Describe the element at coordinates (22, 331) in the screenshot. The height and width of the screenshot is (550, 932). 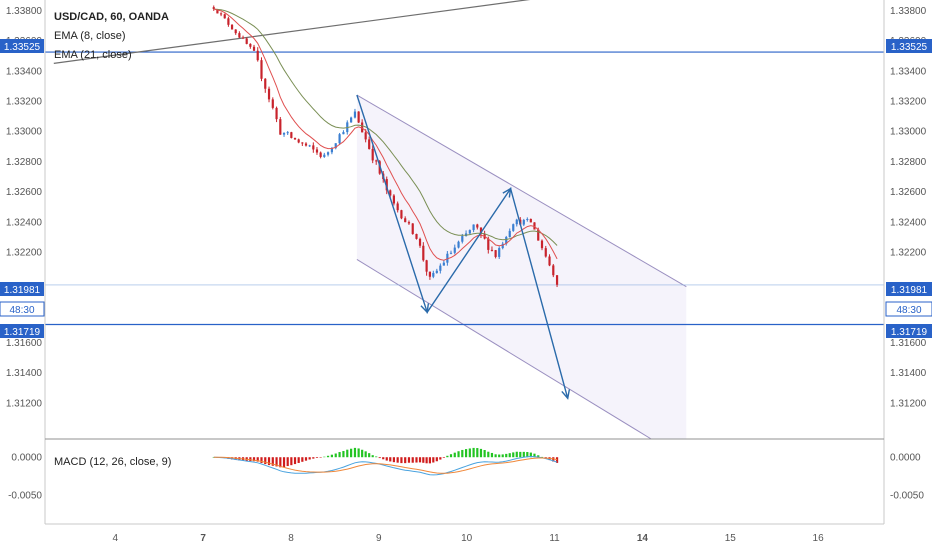
I see `support-price-tag-left: 1.31719` at that location.